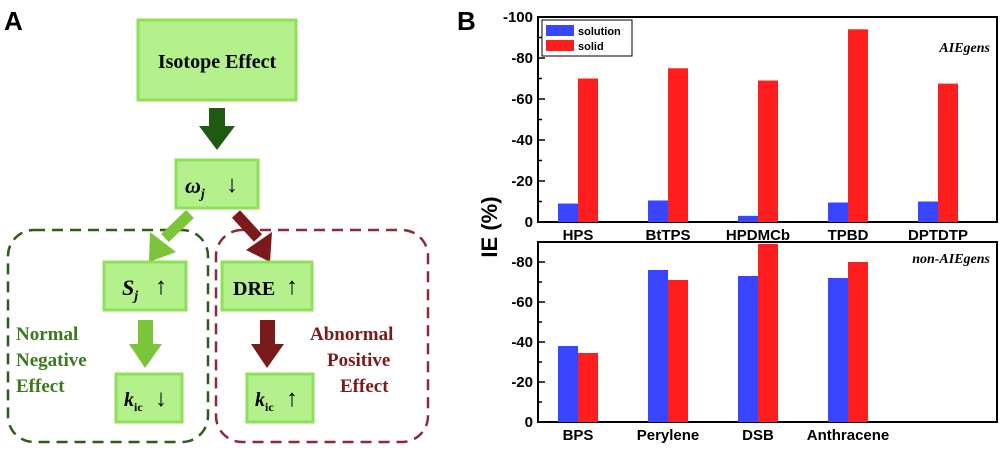 The width and height of the screenshot is (1000, 450). I want to click on svg-text: Normal, so click(47, 334).